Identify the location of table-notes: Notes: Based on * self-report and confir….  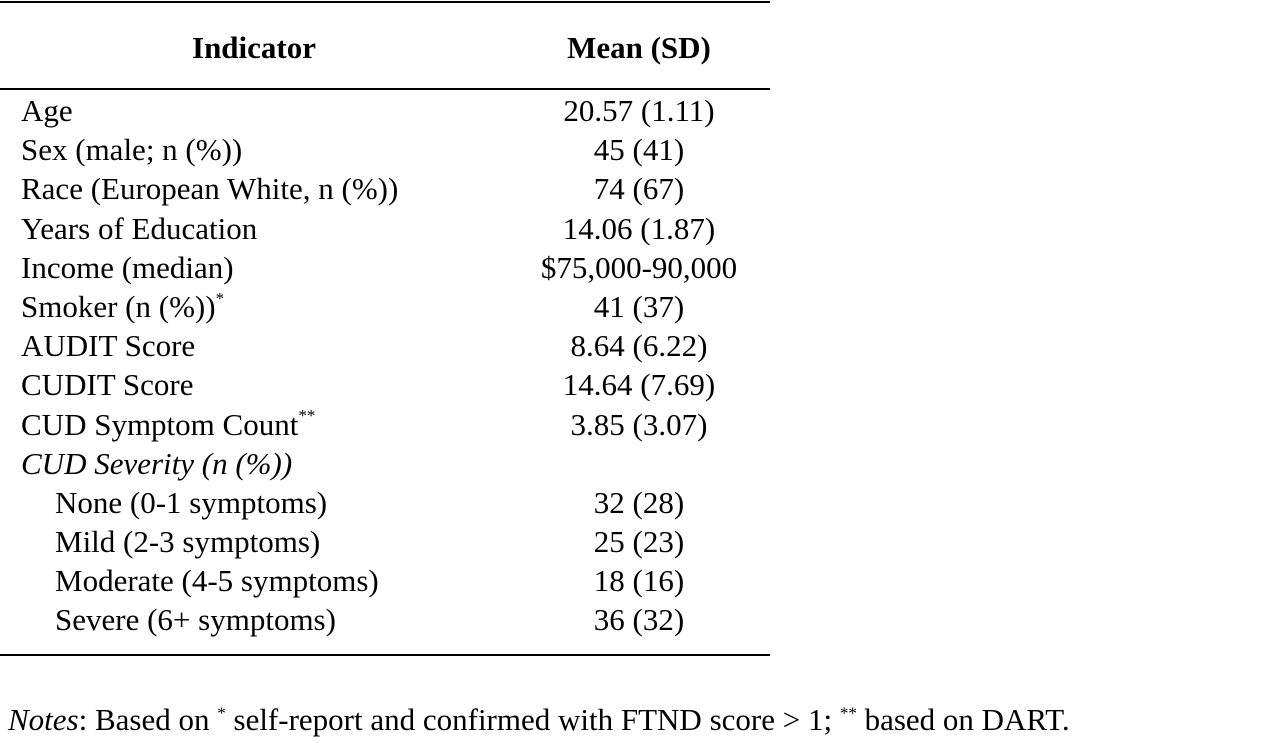
(539, 720).